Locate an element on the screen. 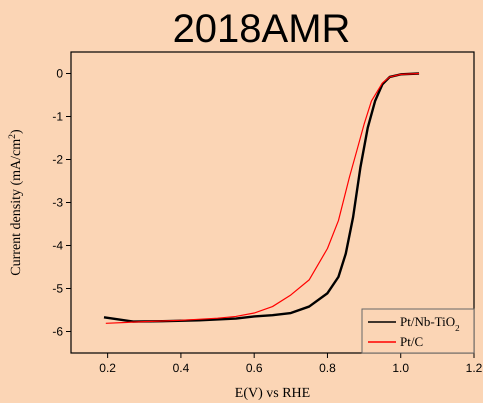 This screenshot has width=483, height=403. y-tick-label: -2 is located at coordinates (58, 159).